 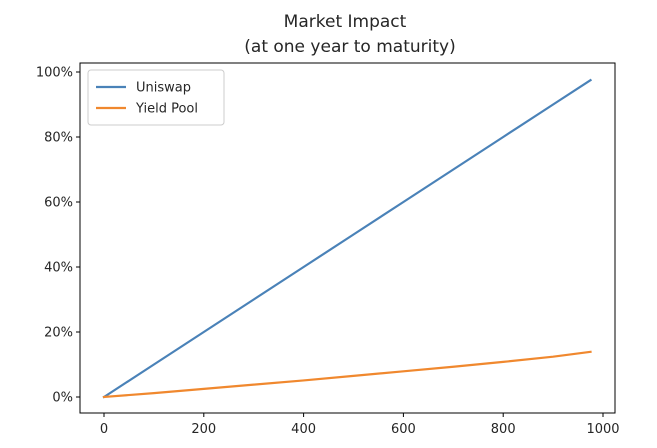 I want to click on legend: Uniswap Yield Pool, so click(x=156, y=97).